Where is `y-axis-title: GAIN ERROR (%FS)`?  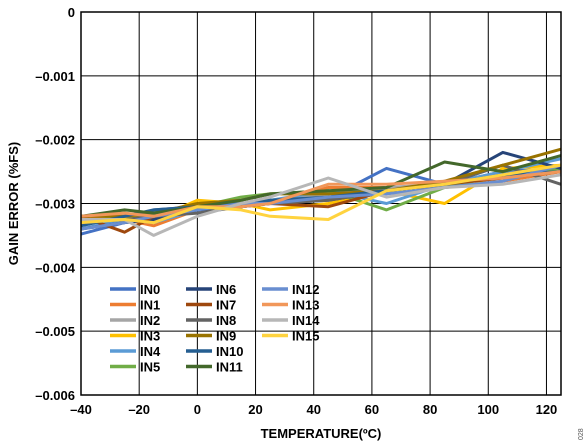
y-axis-title: GAIN ERROR (%FS) is located at coordinates (13, 204).